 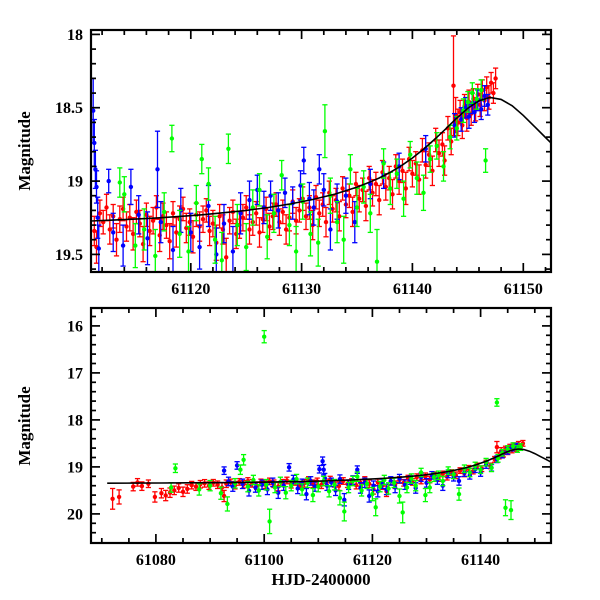 What do you see at coordinates (69, 108) in the screenshot?
I see `y-tick-label: 18.5` at bounding box center [69, 108].